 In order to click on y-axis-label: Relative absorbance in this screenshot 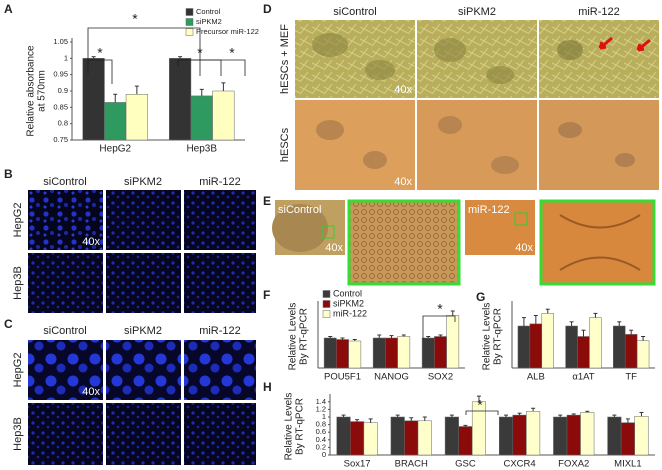, I will do `click(31, 91)`.